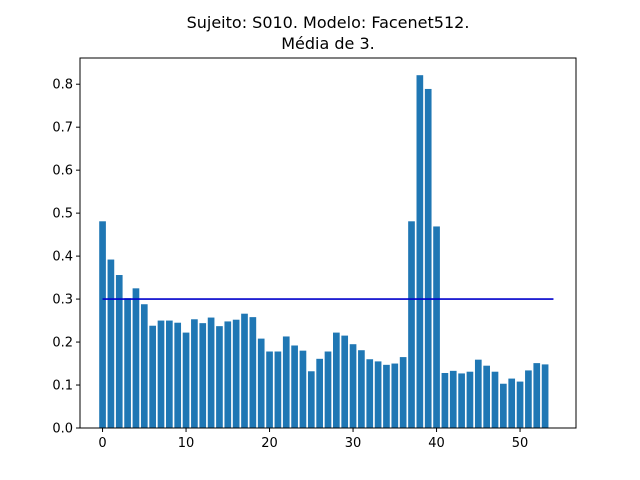  Describe the element at coordinates (353, 443) in the screenshot. I see `x-tick-label: 30` at that location.